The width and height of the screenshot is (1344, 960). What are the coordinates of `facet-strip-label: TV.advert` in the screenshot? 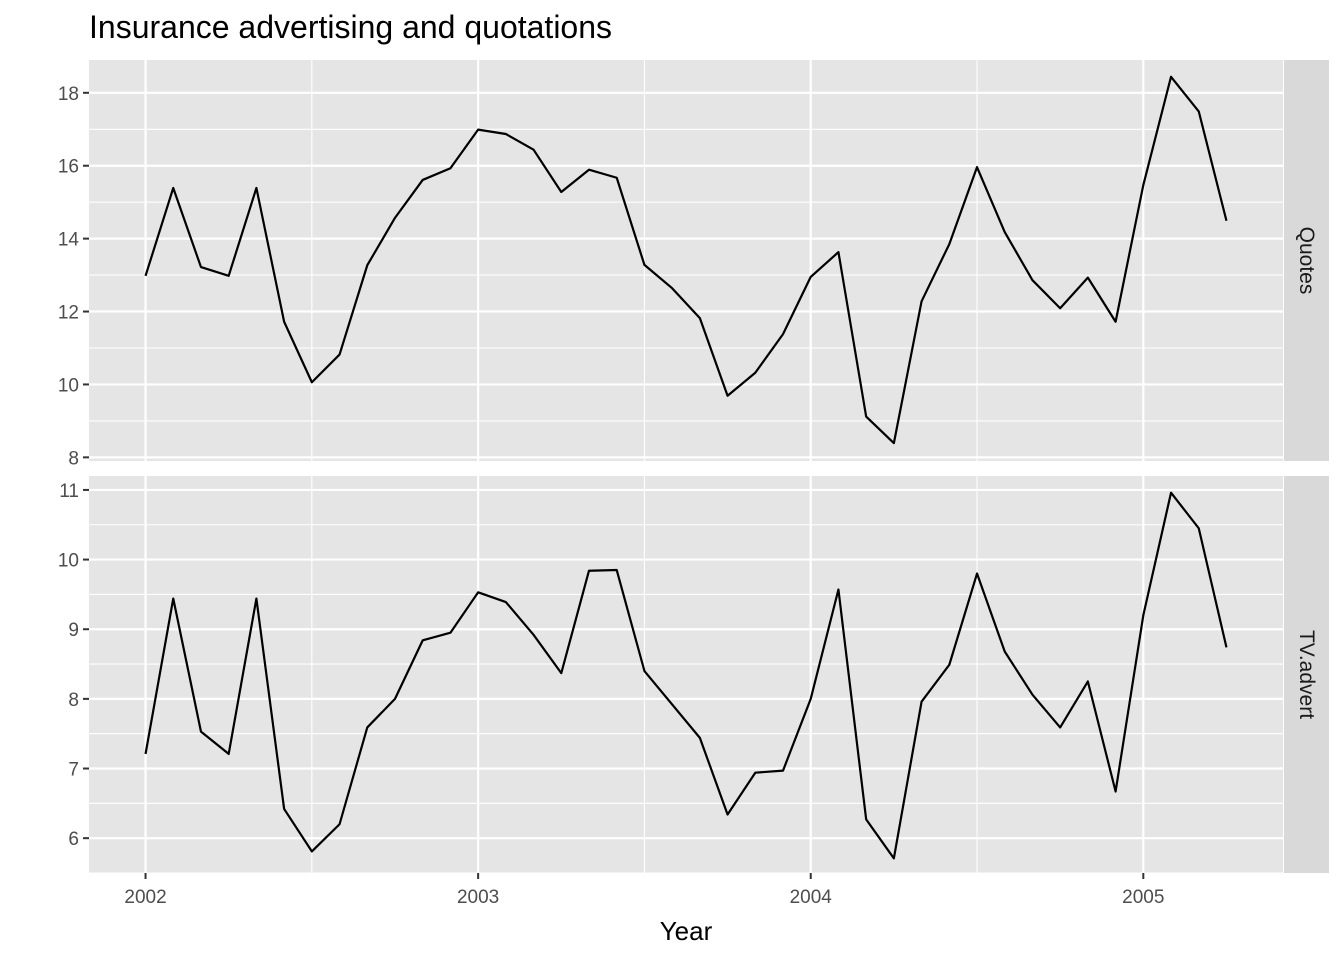 It's located at (1306, 674).